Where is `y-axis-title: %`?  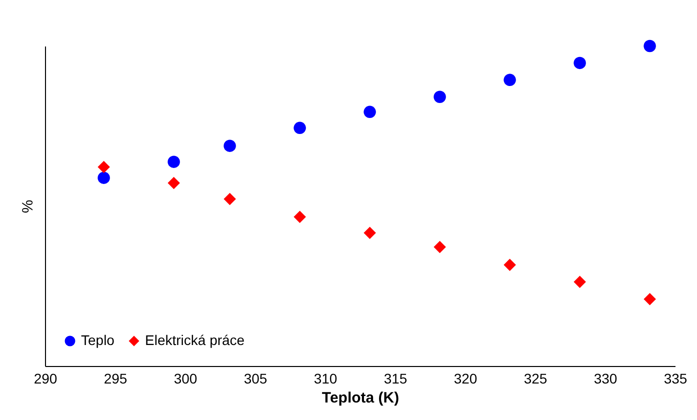
y-axis-title: % is located at coordinates (28, 207).